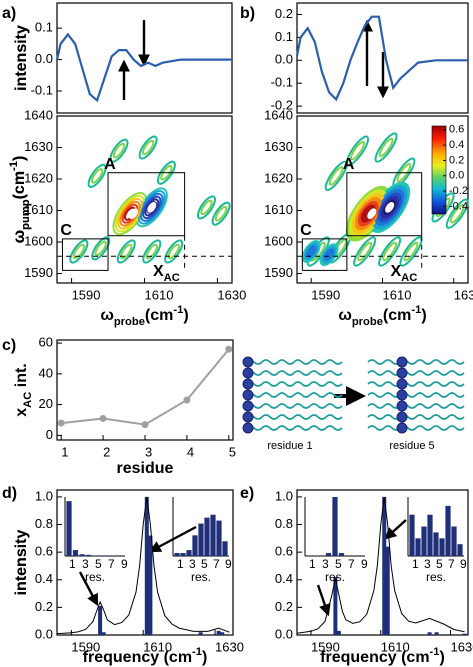 The width and height of the screenshot is (473, 667). I want to click on plot-frame, so click(382, 58).